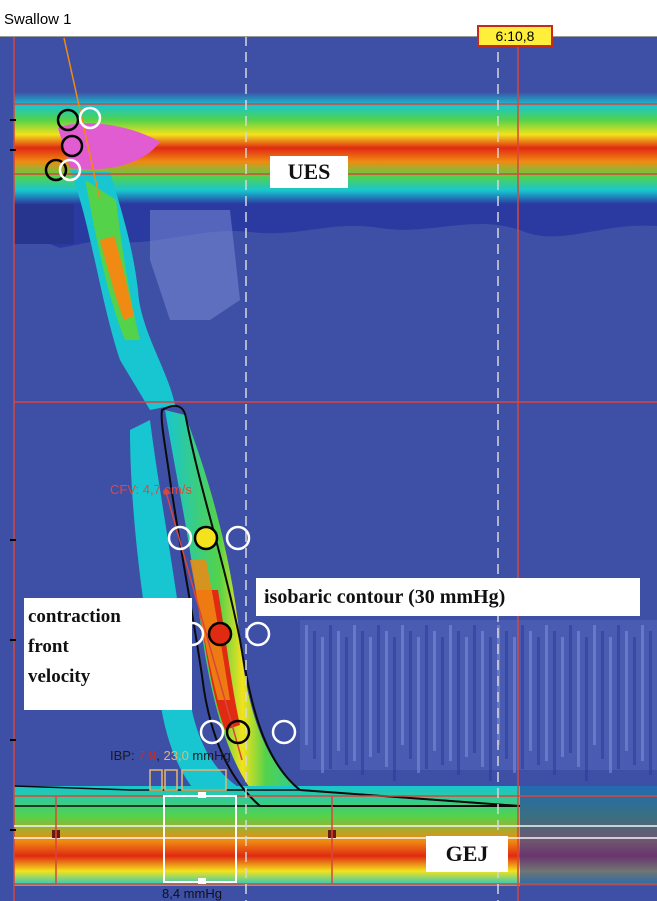 Image resolution: width=657 pixels, height=901 pixels. What do you see at coordinates (478, 695) in the screenshot?
I see `right-streak-zone` at bounding box center [478, 695].